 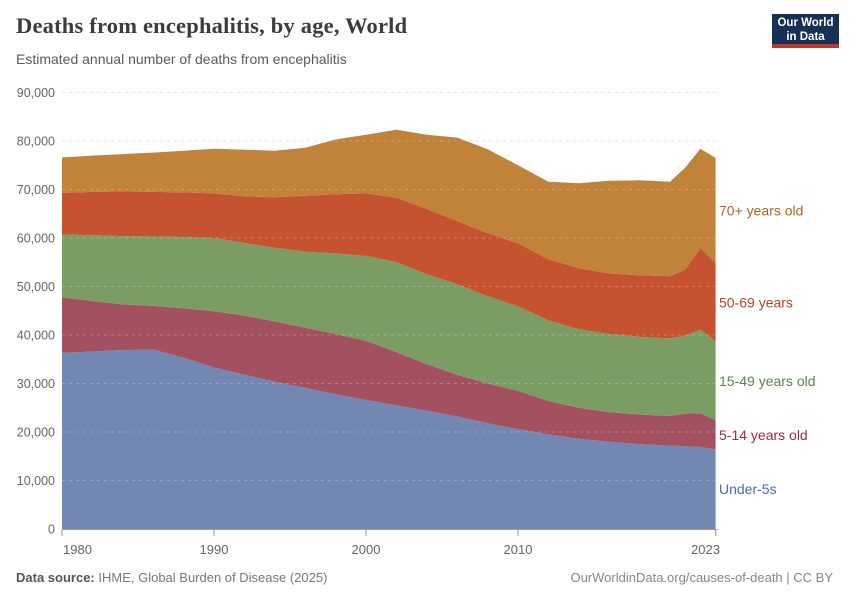 I want to click on y-tick-label: 0, so click(x=51, y=530).